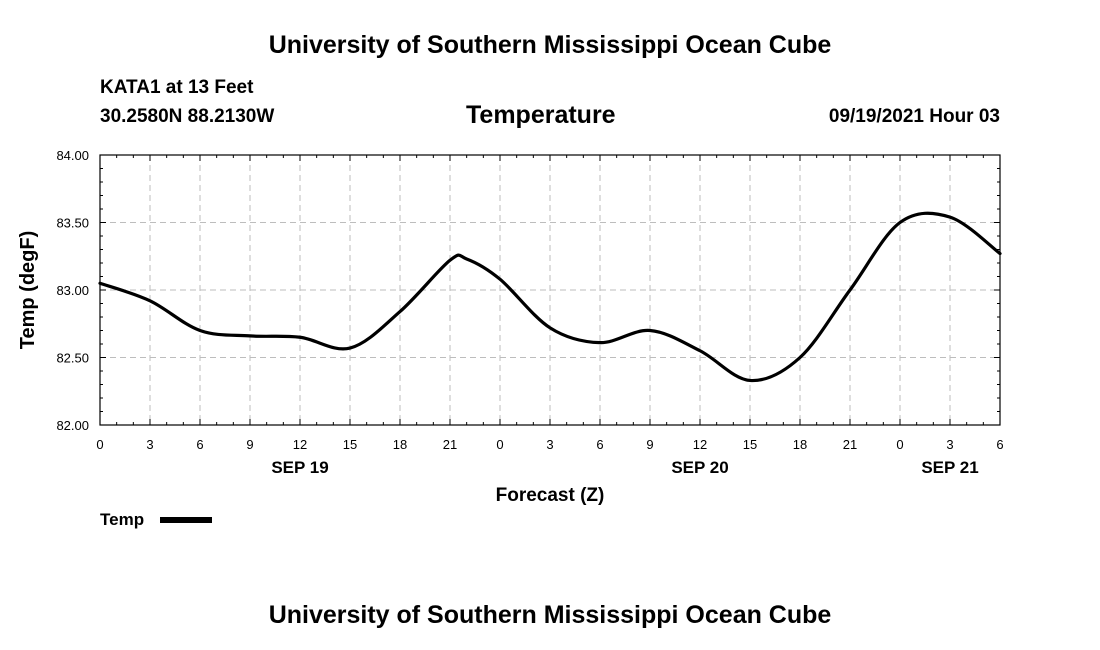  Describe the element at coordinates (72, 155) in the screenshot. I see `y-tick-label: 84.00` at that location.